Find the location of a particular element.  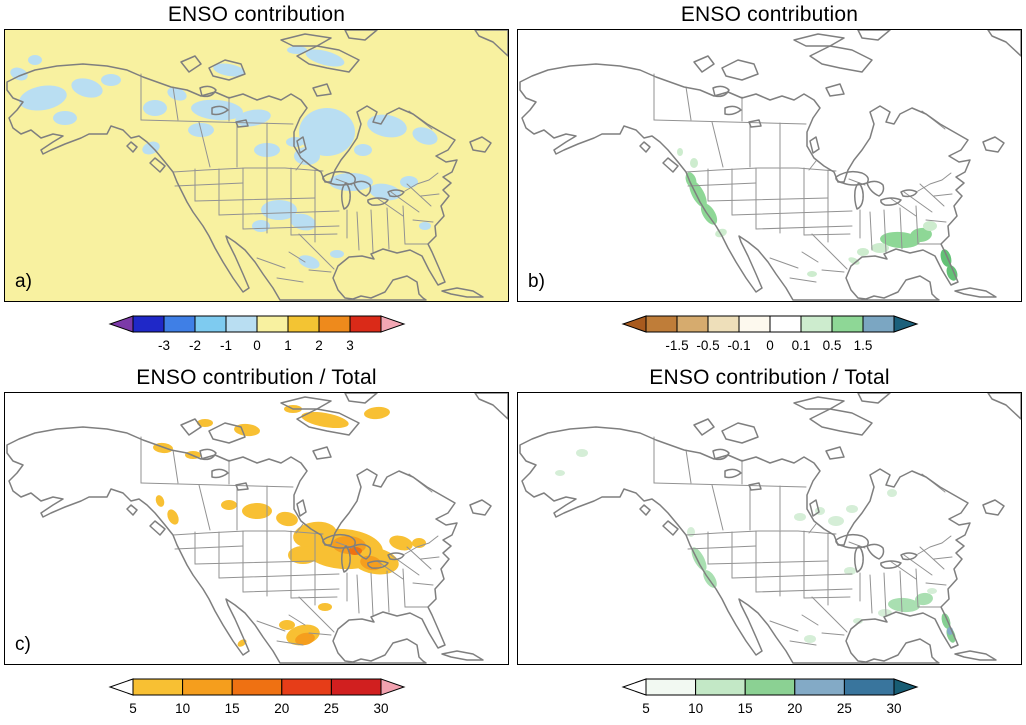

colorbar-tick-label: 5 is located at coordinates (646, 708).